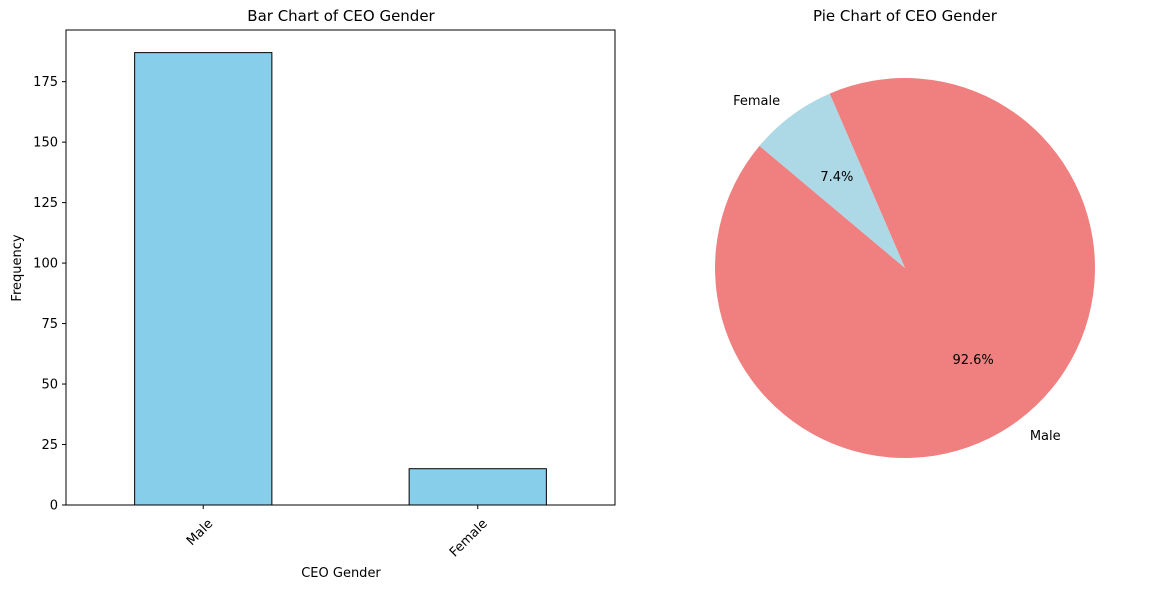 Image resolution: width=1152 pixels, height=590 pixels. Describe the element at coordinates (341, 16) in the screenshot. I see `bar-chart-title: Bar Chart of CEO Gender` at that location.